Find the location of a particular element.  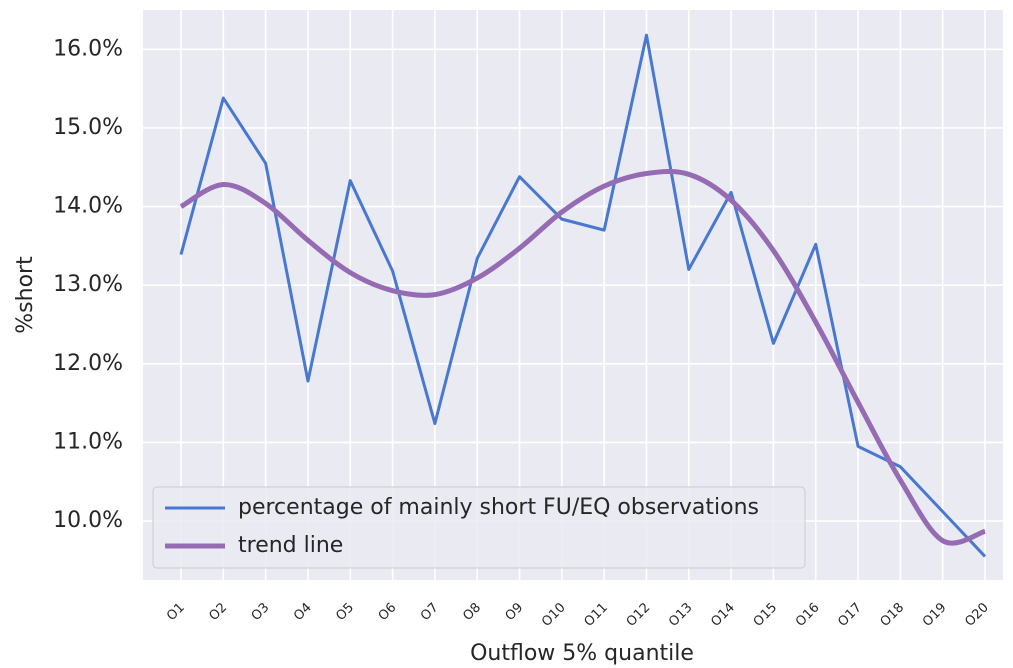

y-tick-label: 14.0% is located at coordinates (88, 206).